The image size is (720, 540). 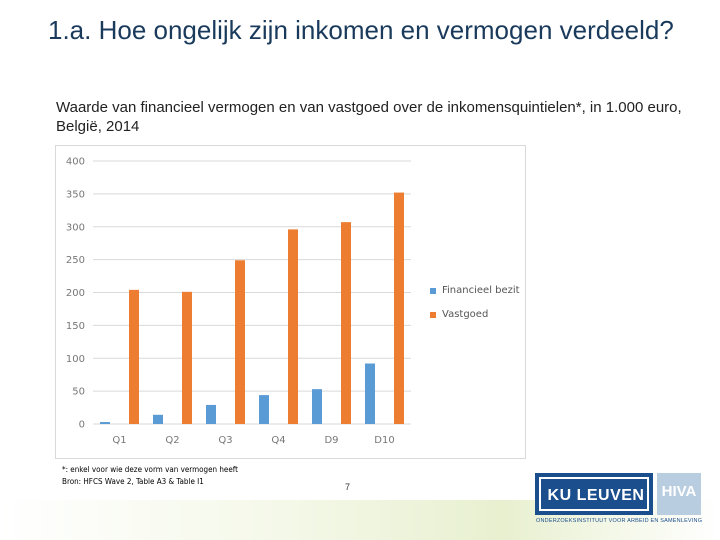 I want to click on y-tick-label: 350, so click(x=75, y=194).